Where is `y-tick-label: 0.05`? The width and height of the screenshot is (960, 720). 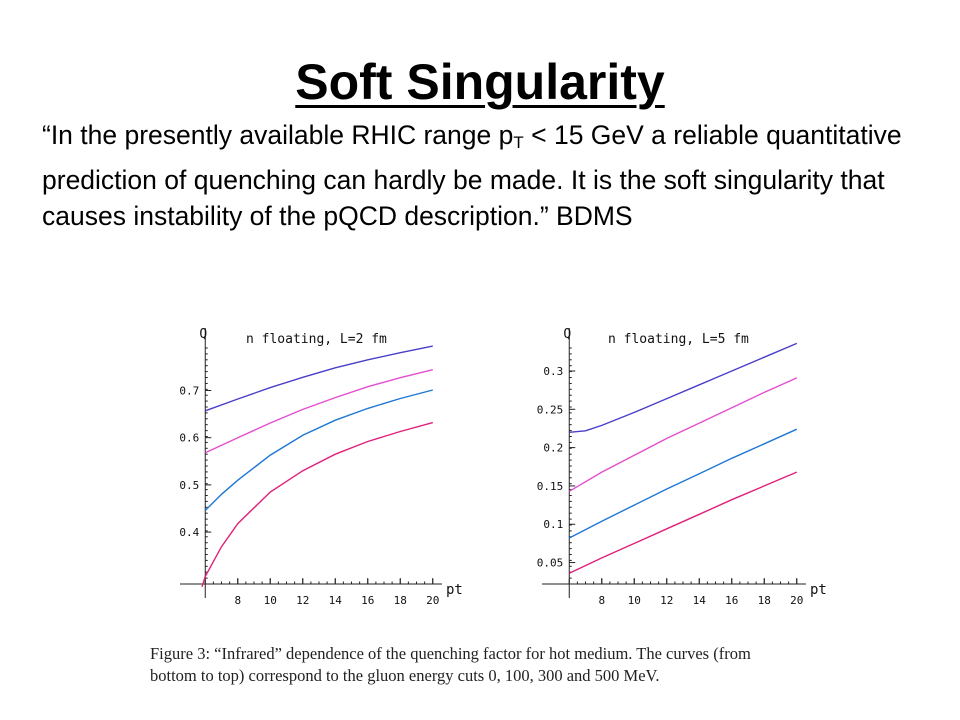 y-tick-label: 0.05 is located at coordinates (550, 563).